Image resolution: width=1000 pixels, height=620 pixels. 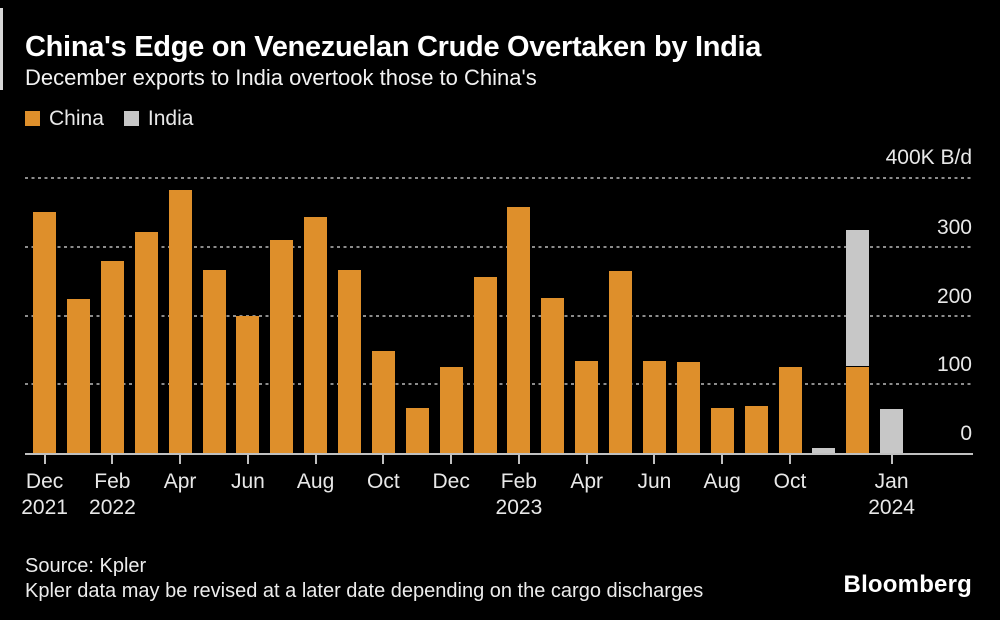 I want to click on bar-china-mar-2023, so click(x=553, y=375).